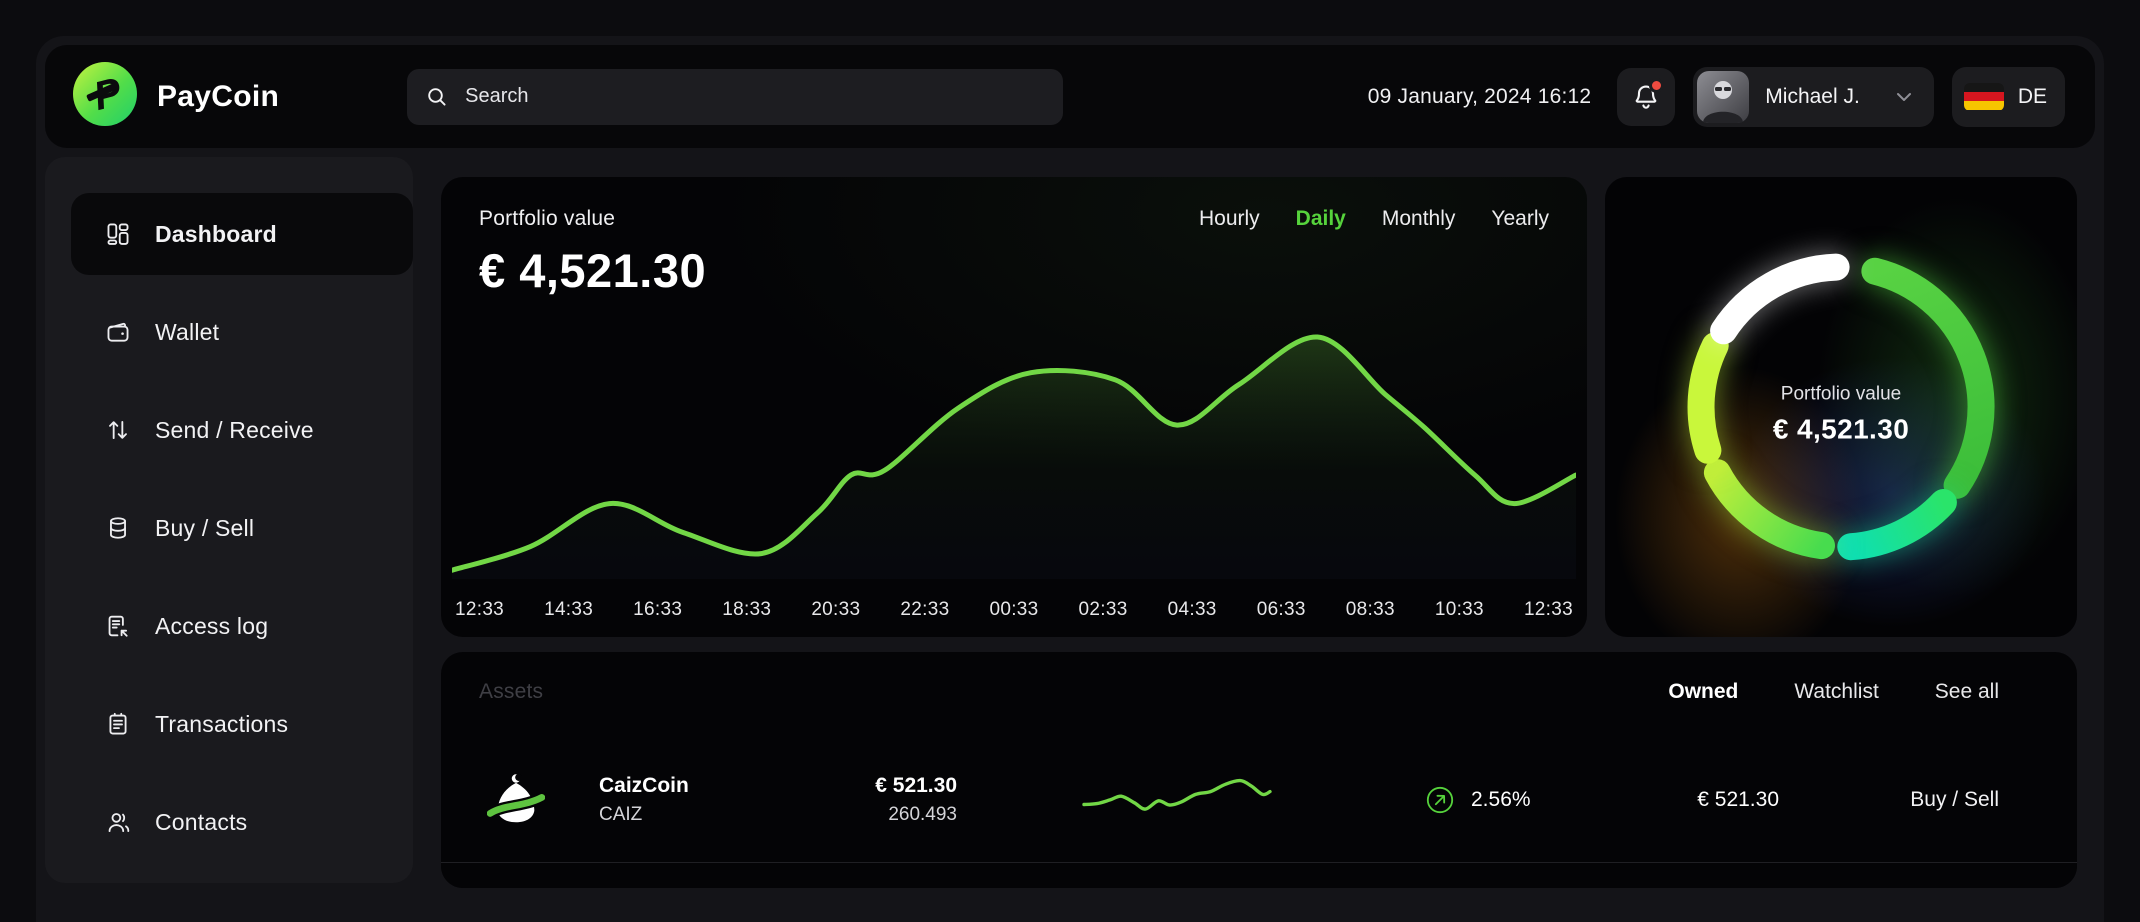 The width and height of the screenshot is (2140, 922). I want to click on x-tick-label: 00:33, so click(1014, 609).